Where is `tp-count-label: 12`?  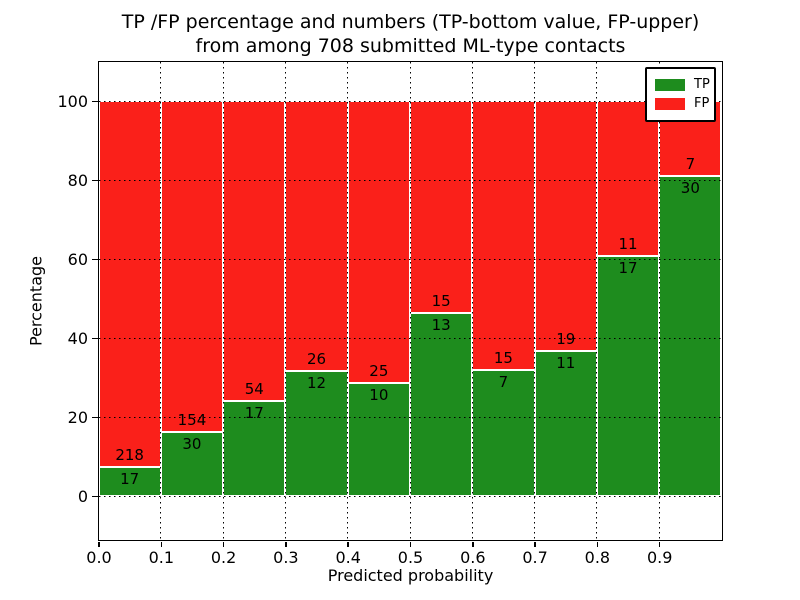 tp-count-label: 12 is located at coordinates (317, 383).